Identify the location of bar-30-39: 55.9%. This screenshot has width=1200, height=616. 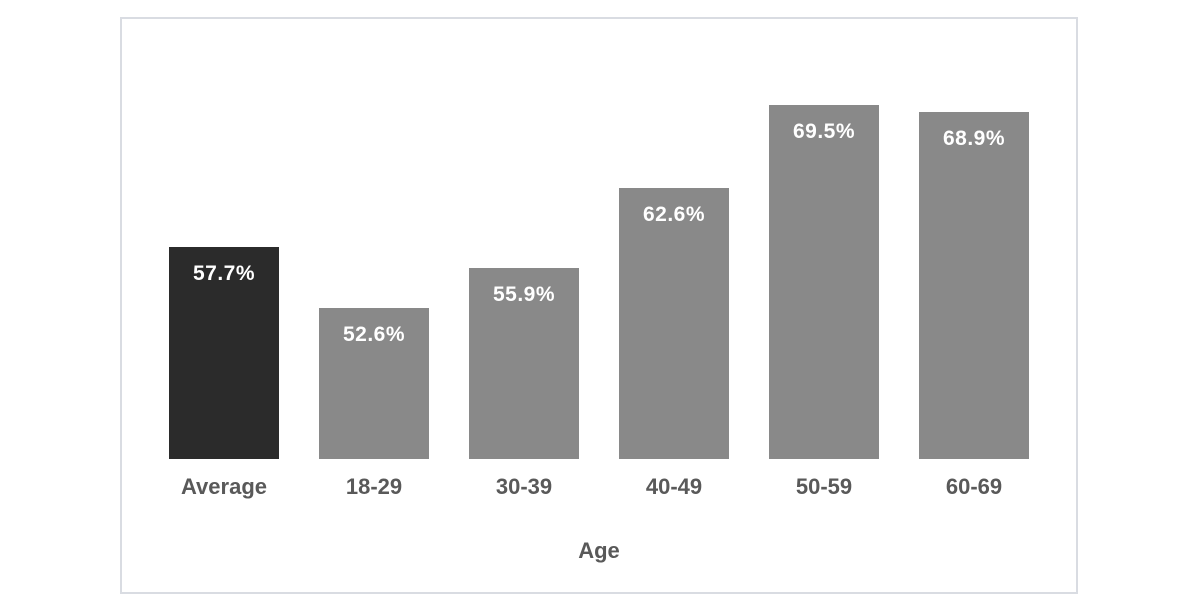
(524, 363).